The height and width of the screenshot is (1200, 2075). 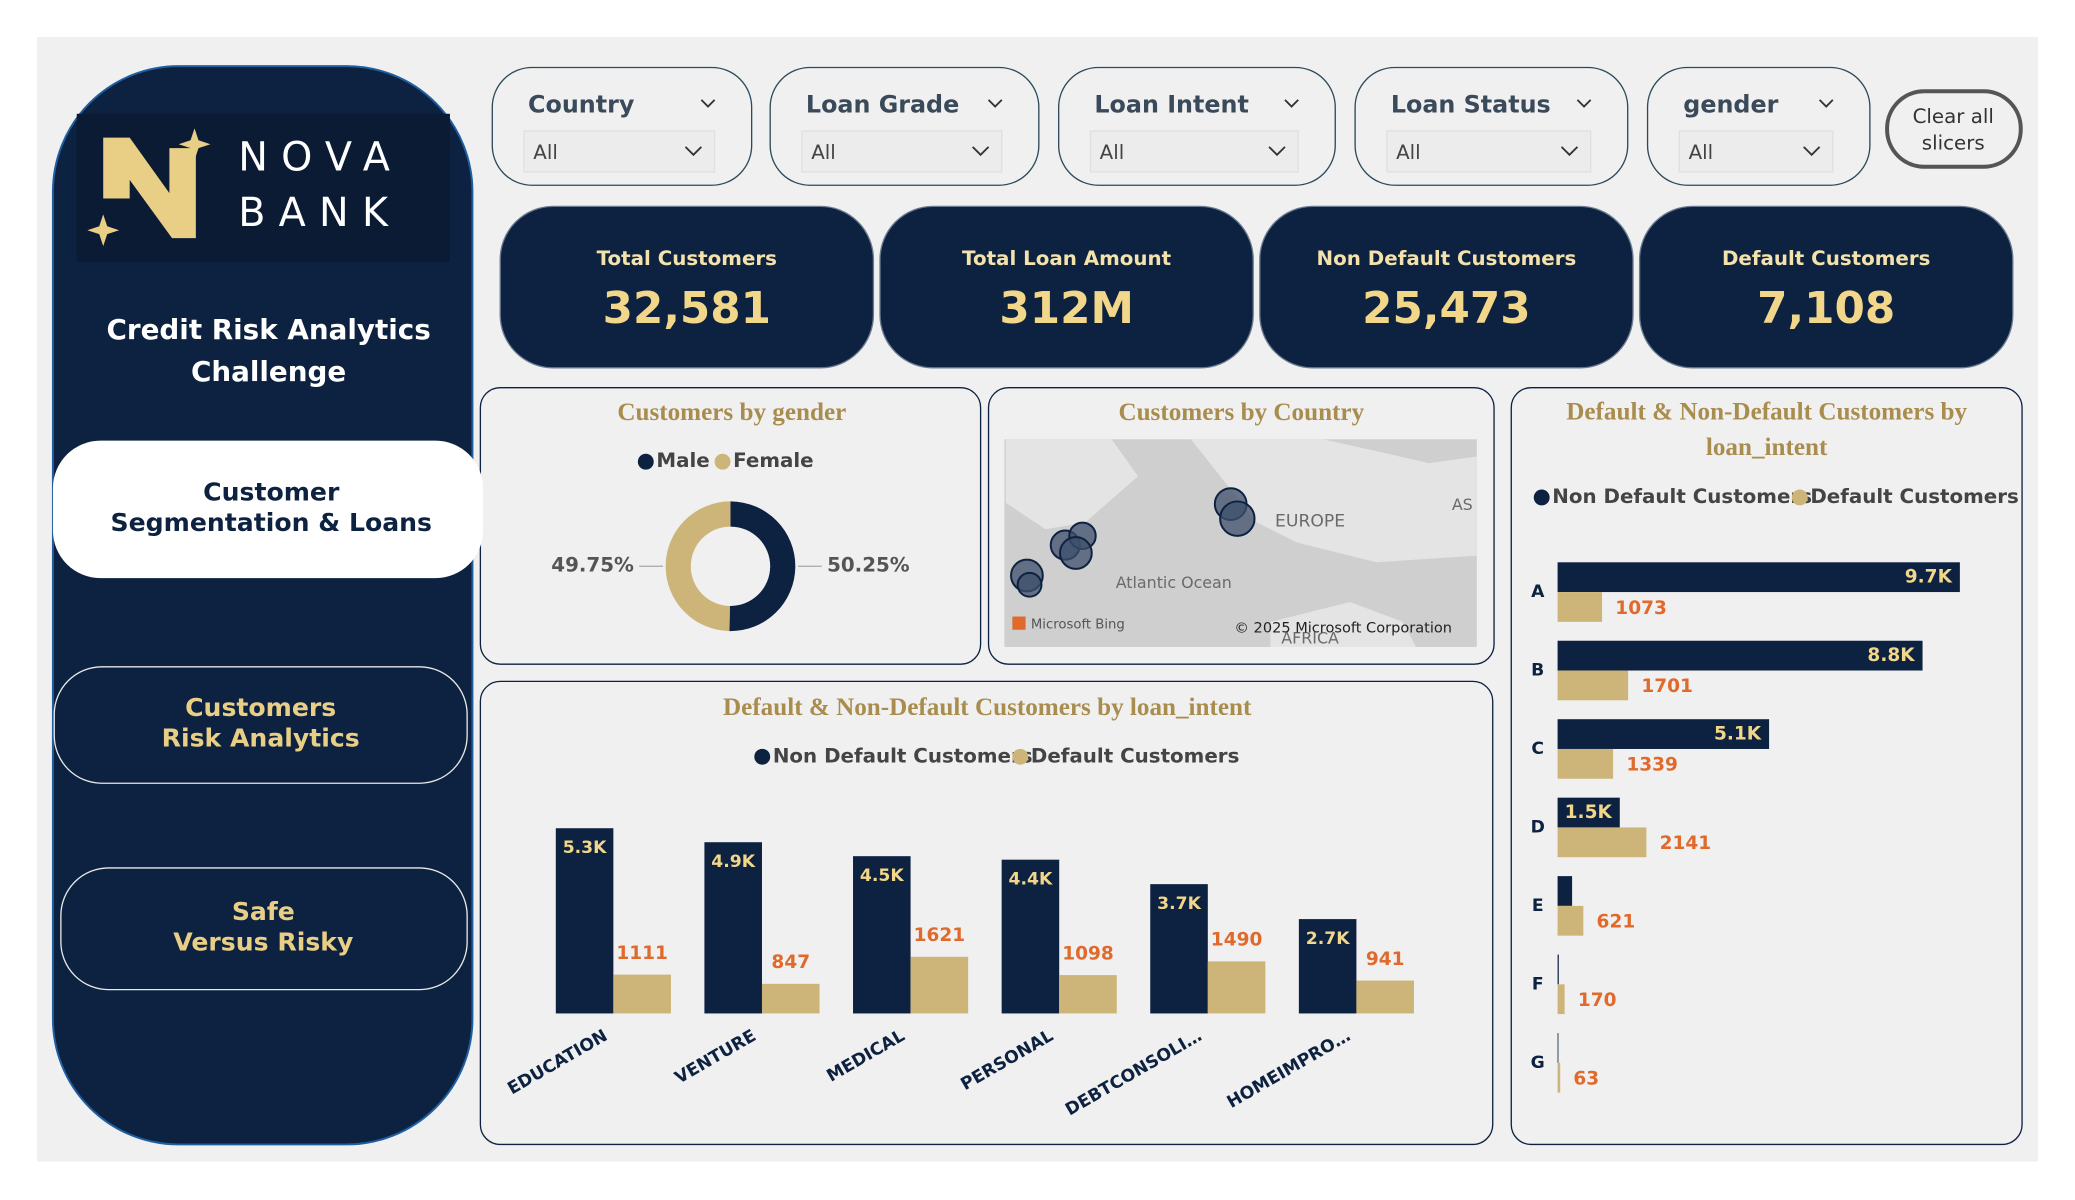 I want to click on data-label: 941, so click(x=1385, y=959).